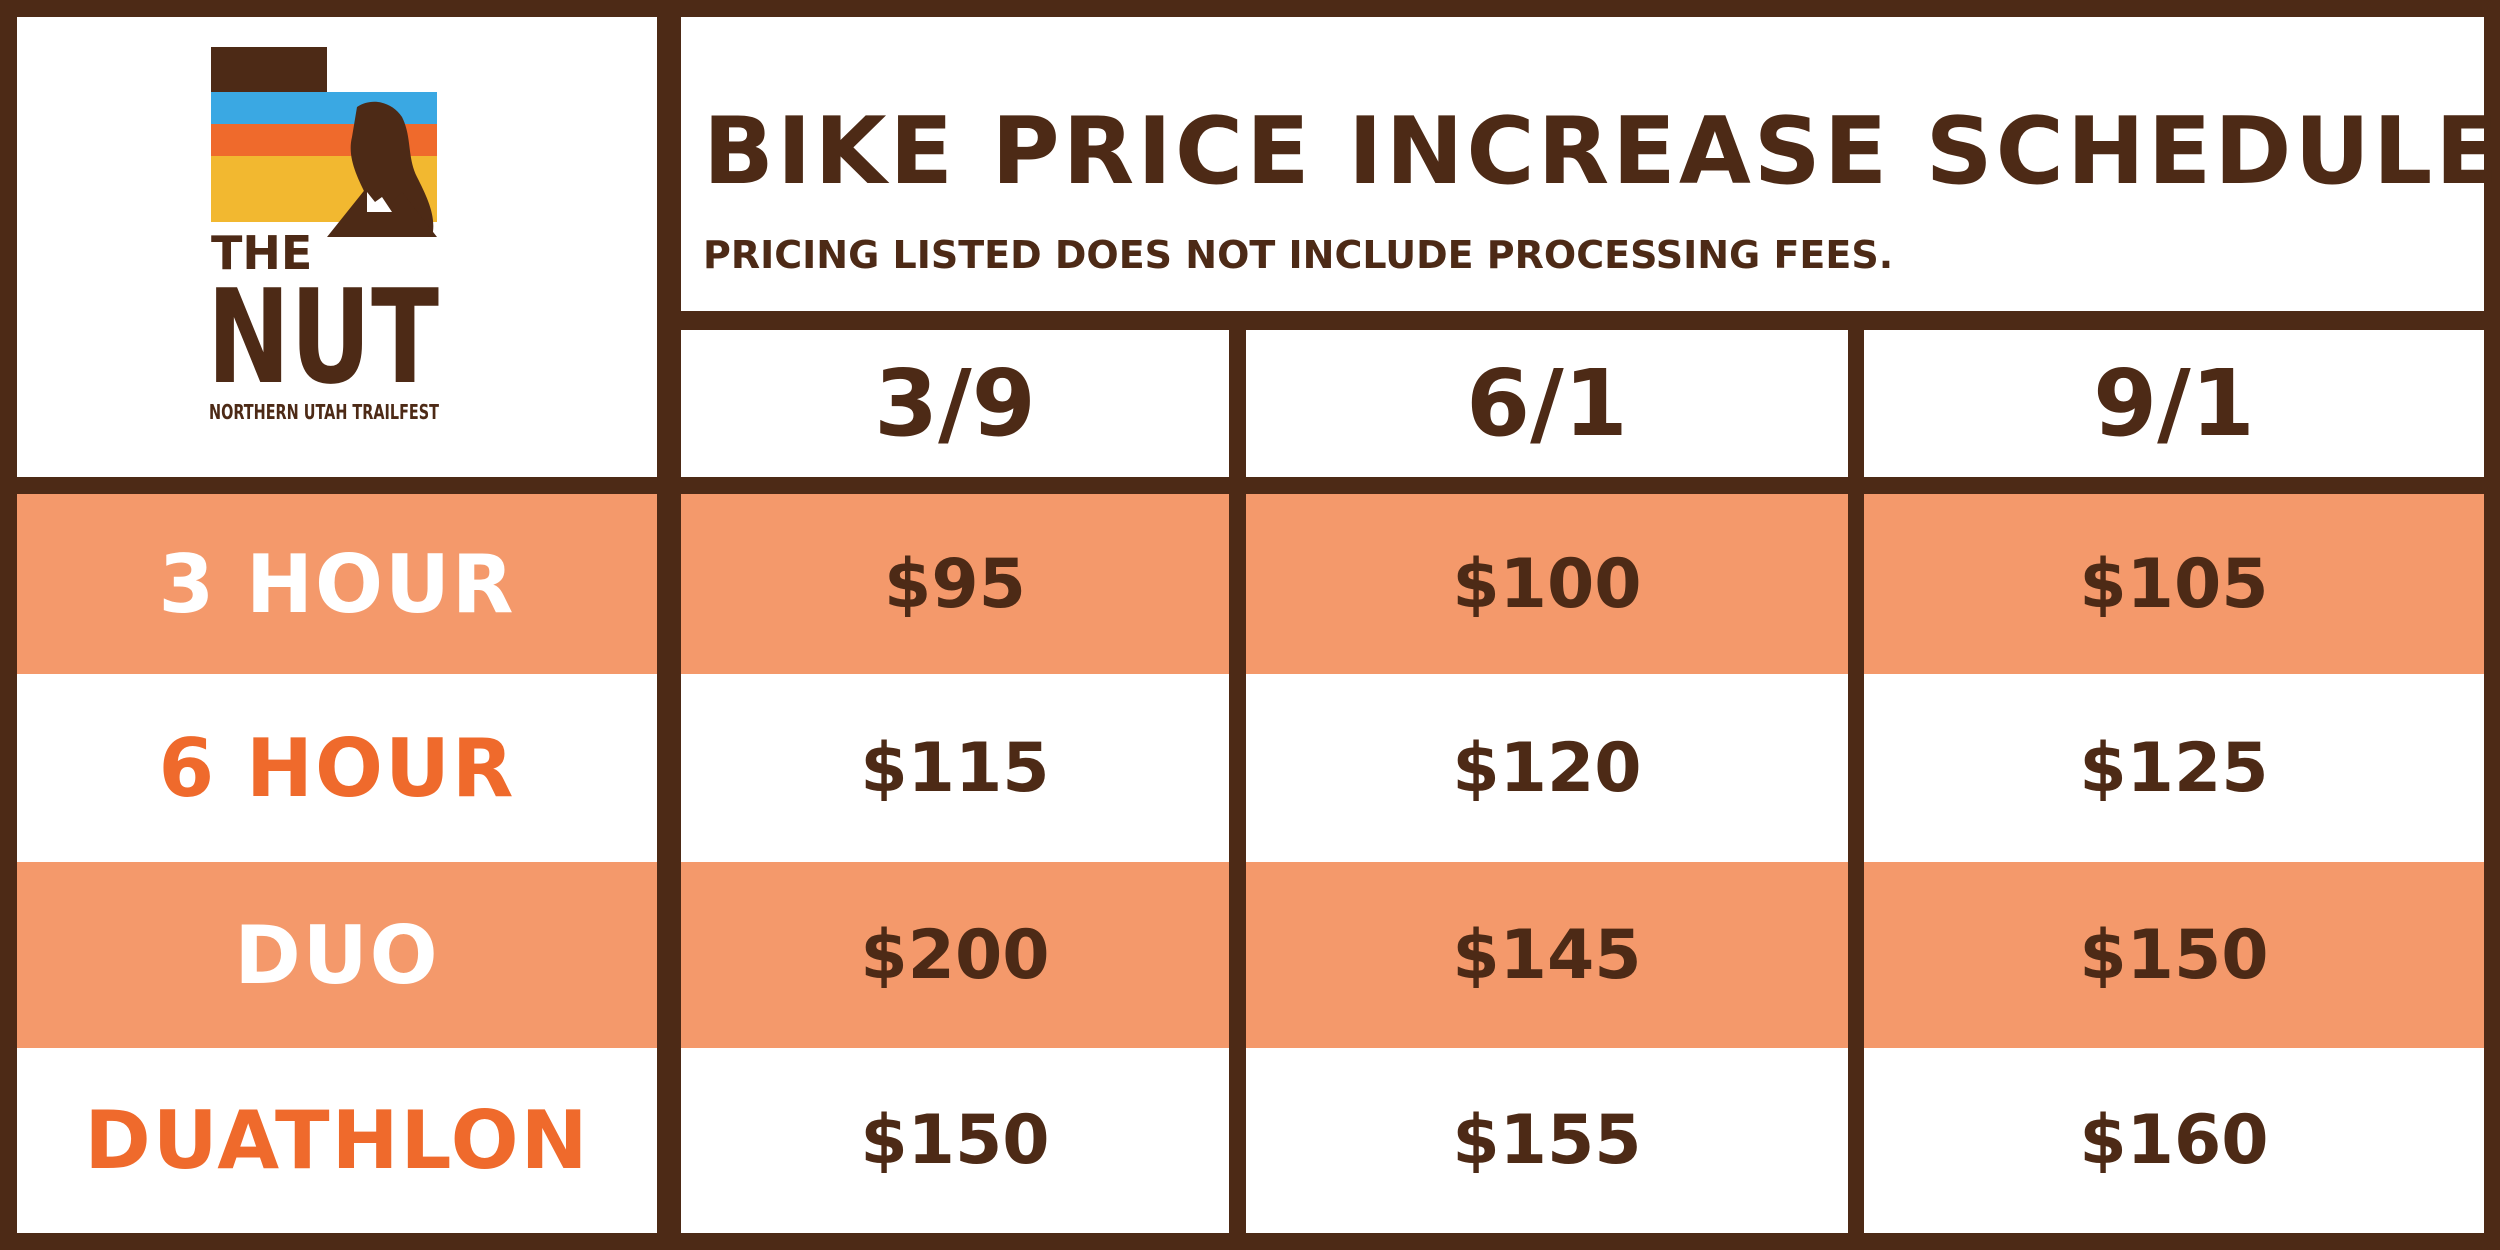 Image resolution: width=2500 pixels, height=1250 pixels. I want to click on date-label: 3/9, so click(955, 403).